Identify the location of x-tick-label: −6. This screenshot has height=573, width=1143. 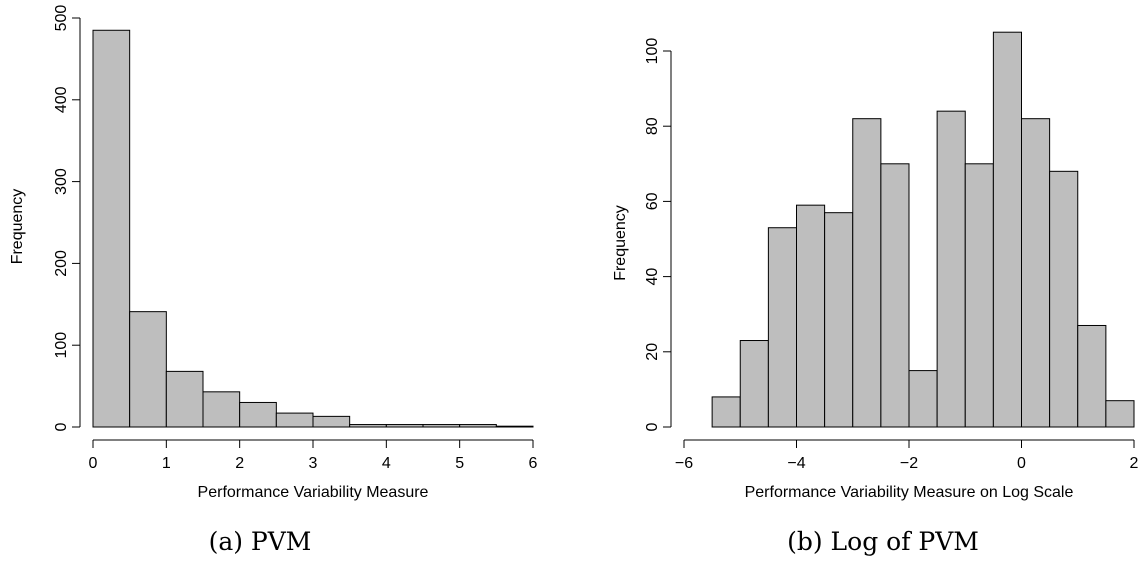
(684, 463).